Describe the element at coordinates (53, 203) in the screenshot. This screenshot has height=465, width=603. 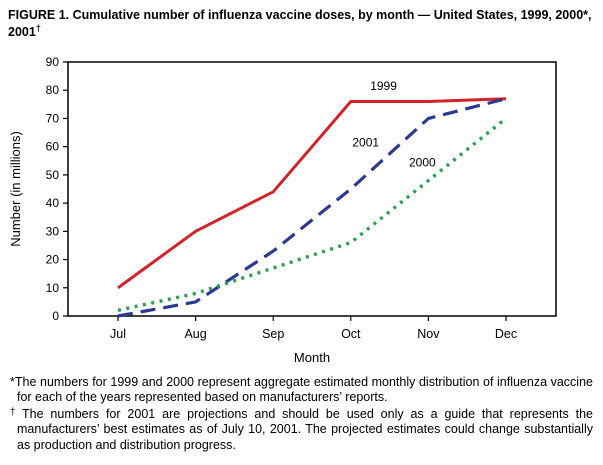
I see `y-tick-label: 40` at that location.